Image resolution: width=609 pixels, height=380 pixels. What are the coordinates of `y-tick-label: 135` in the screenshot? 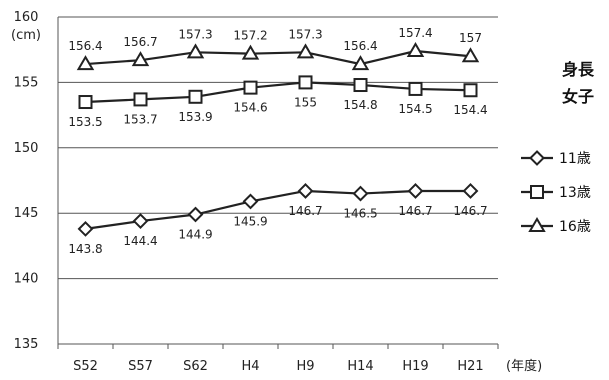 It's located at (26, 344).